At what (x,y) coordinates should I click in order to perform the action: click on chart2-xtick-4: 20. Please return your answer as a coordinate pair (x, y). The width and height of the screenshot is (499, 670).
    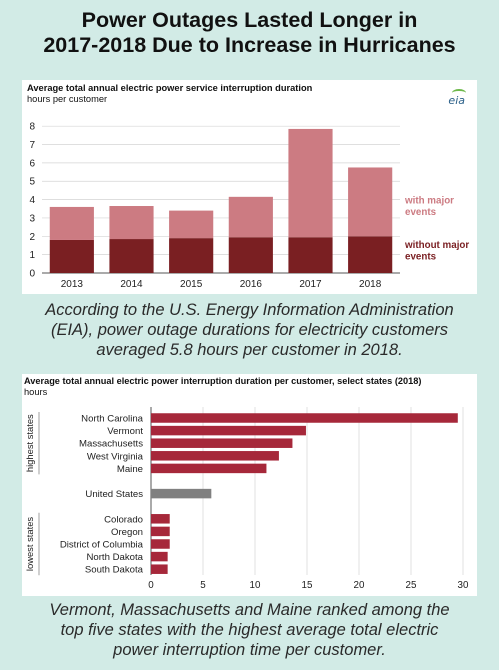
    Looking at the image, I should click on (359, 585).